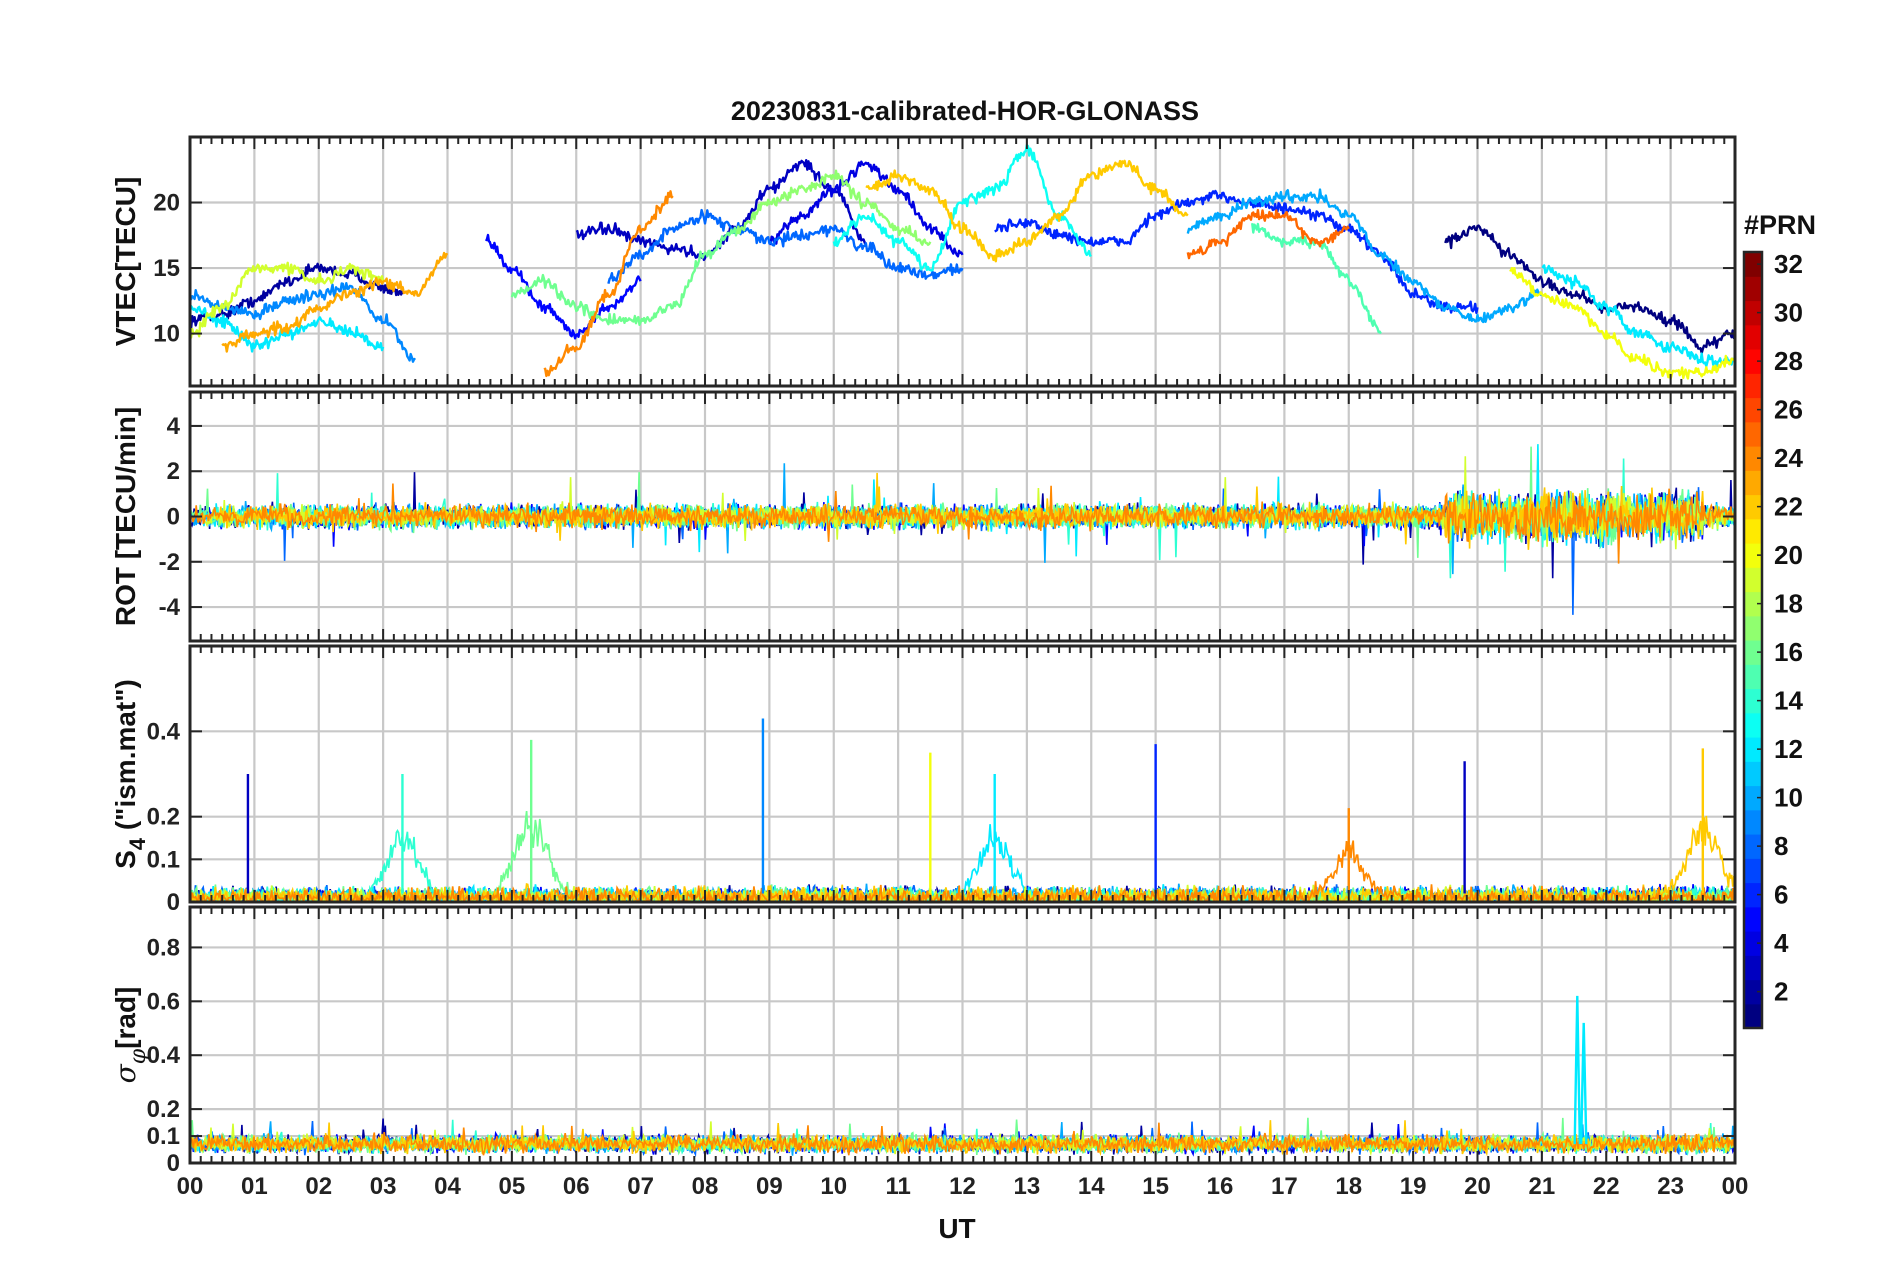  I want to click on x-tick-label: 12, so click(962, 1186).